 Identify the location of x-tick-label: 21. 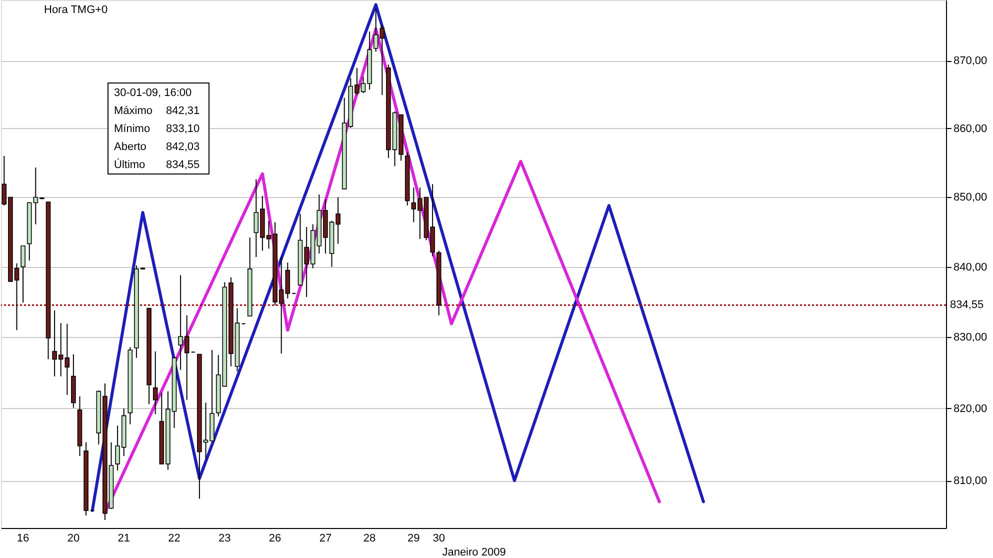
(124, 538).